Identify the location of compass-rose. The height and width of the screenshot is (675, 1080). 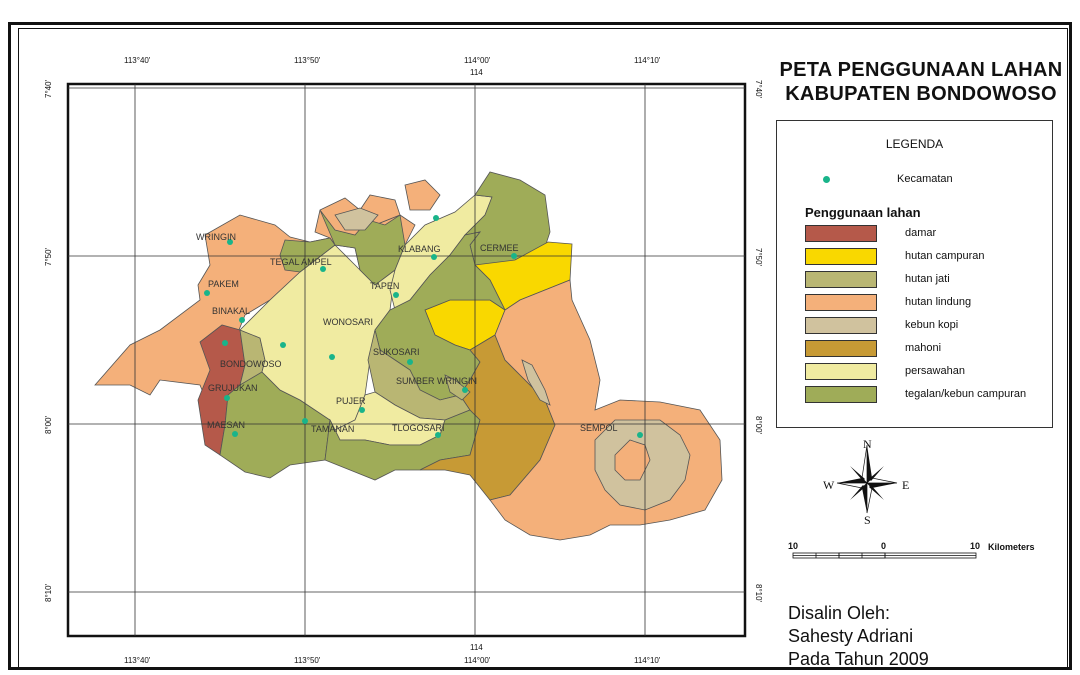
(867, 479).